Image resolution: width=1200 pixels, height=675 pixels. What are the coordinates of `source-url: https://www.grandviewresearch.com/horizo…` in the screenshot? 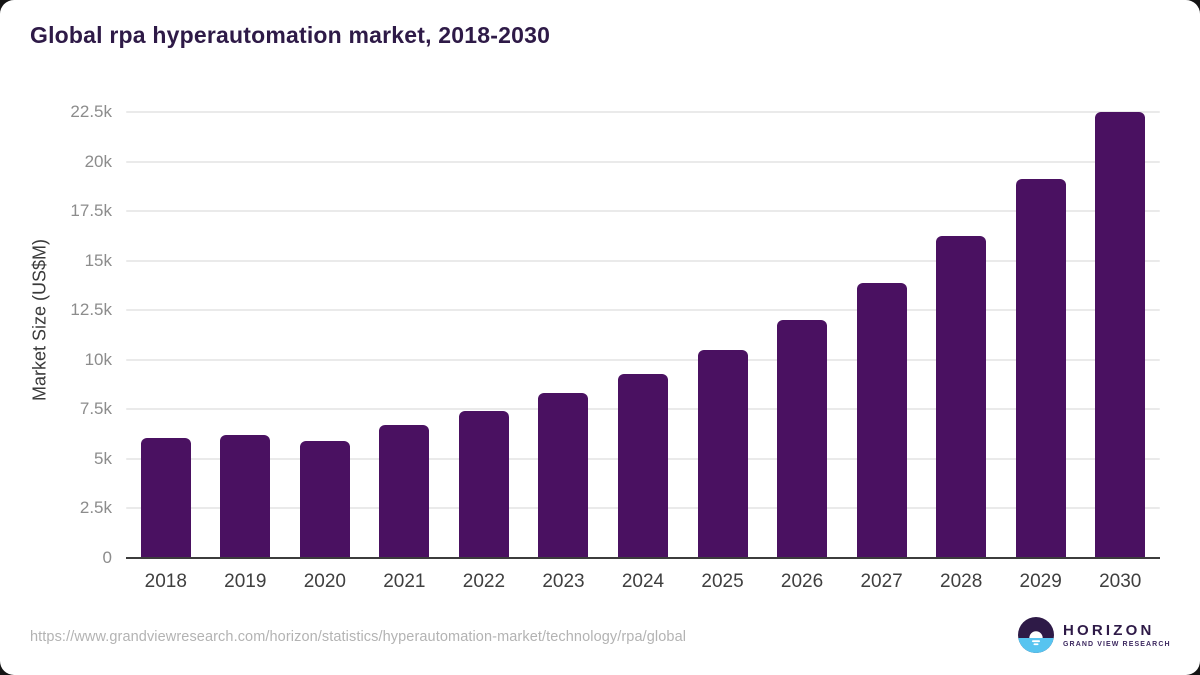 It's located at (358, 637).